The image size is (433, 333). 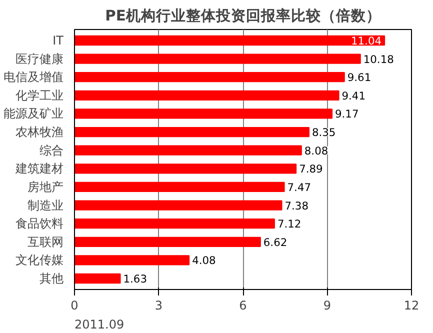 I want to click on x-tick-label: 12, so click(x=412, y=305).